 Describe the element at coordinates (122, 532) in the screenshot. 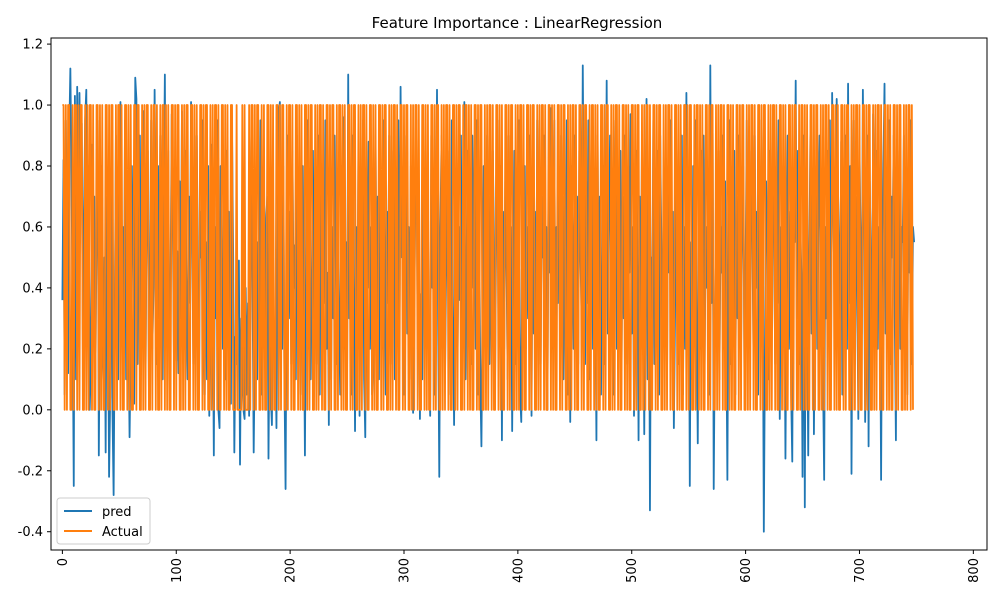

I see `legend-label-actual: Actual` at that location.